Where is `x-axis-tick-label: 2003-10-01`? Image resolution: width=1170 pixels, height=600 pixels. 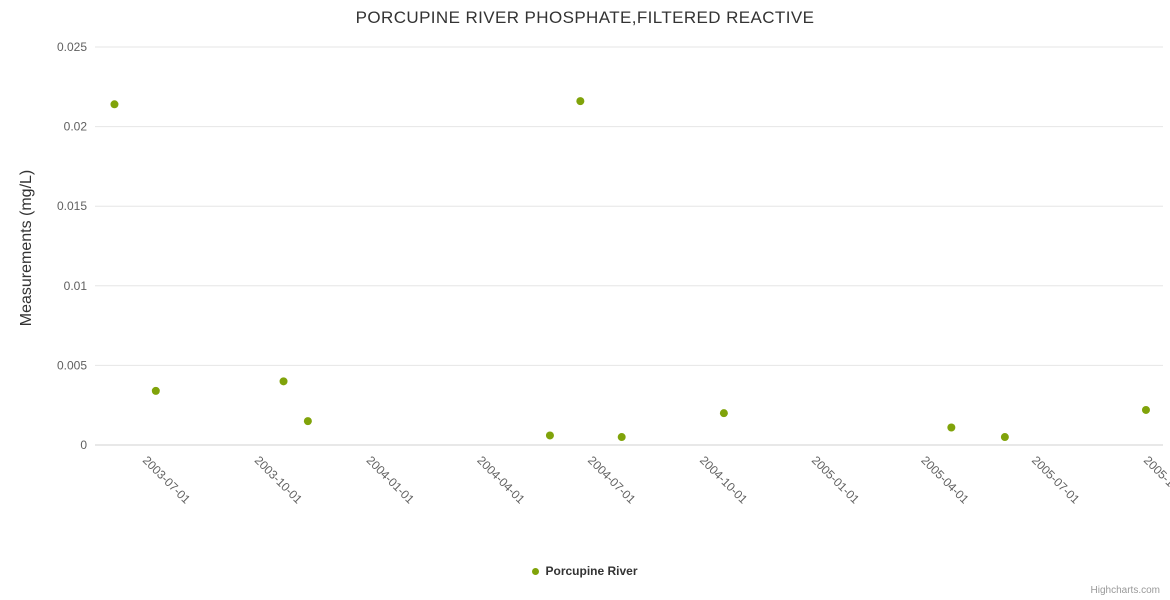
x-axis-tick-label: 2003-10-01 is located at coordinates (279, 480).